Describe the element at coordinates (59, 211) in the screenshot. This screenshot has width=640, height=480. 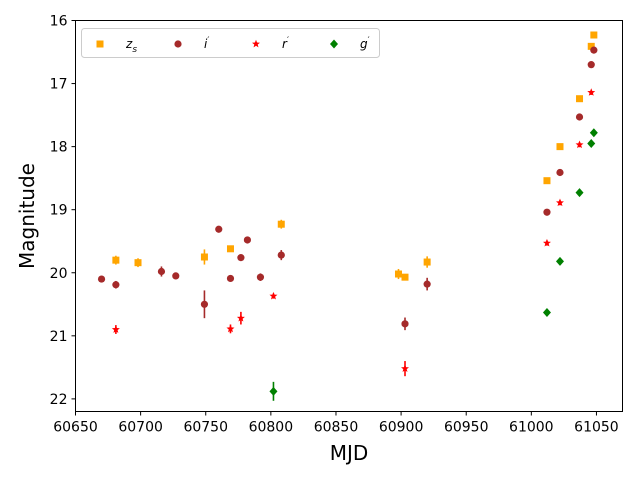
I see `y-tick-label: 19` at that location.